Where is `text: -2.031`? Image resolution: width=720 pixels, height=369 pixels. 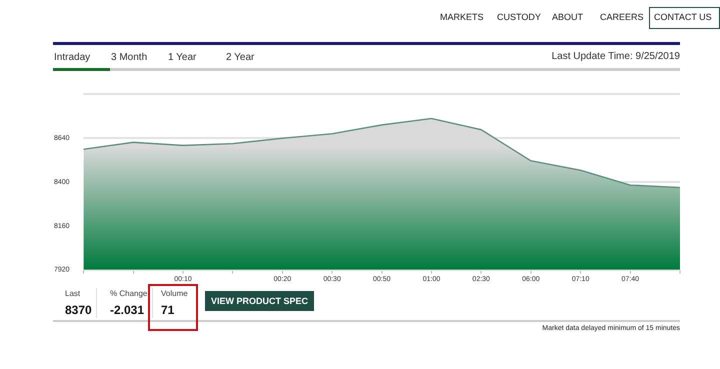
text: -2.031 is located at coordinates (127, 310).